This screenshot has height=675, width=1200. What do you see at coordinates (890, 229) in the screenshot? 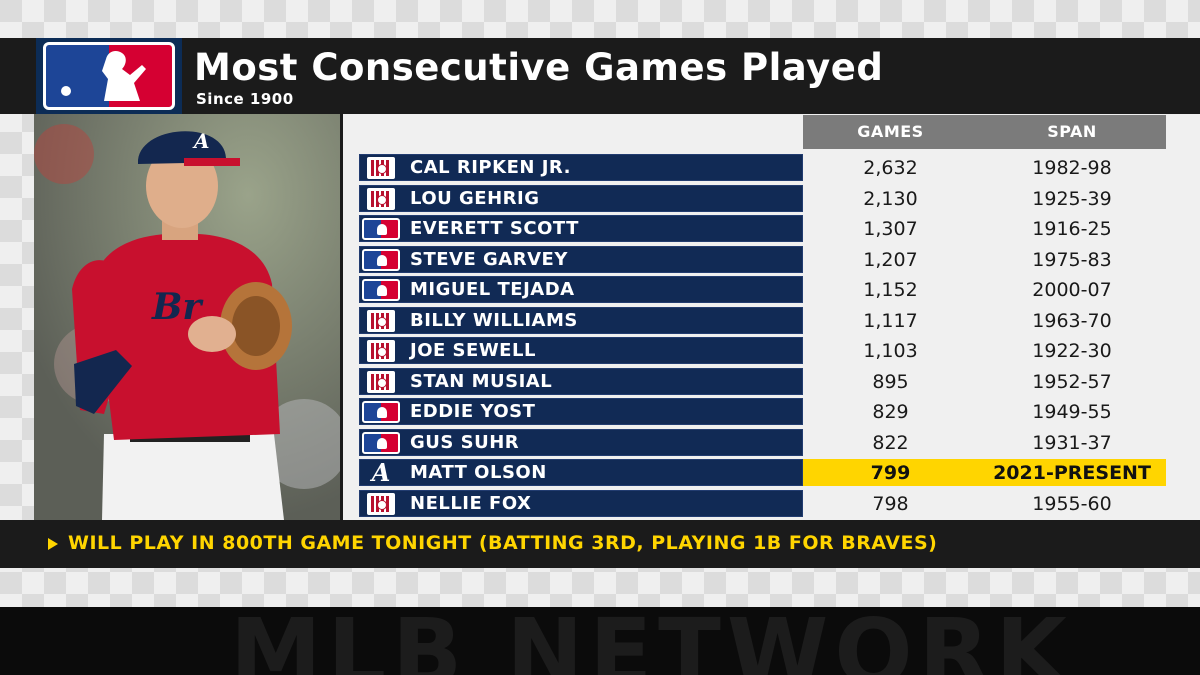
I see `games-value: 1,307` at bounding box center [890, 229].